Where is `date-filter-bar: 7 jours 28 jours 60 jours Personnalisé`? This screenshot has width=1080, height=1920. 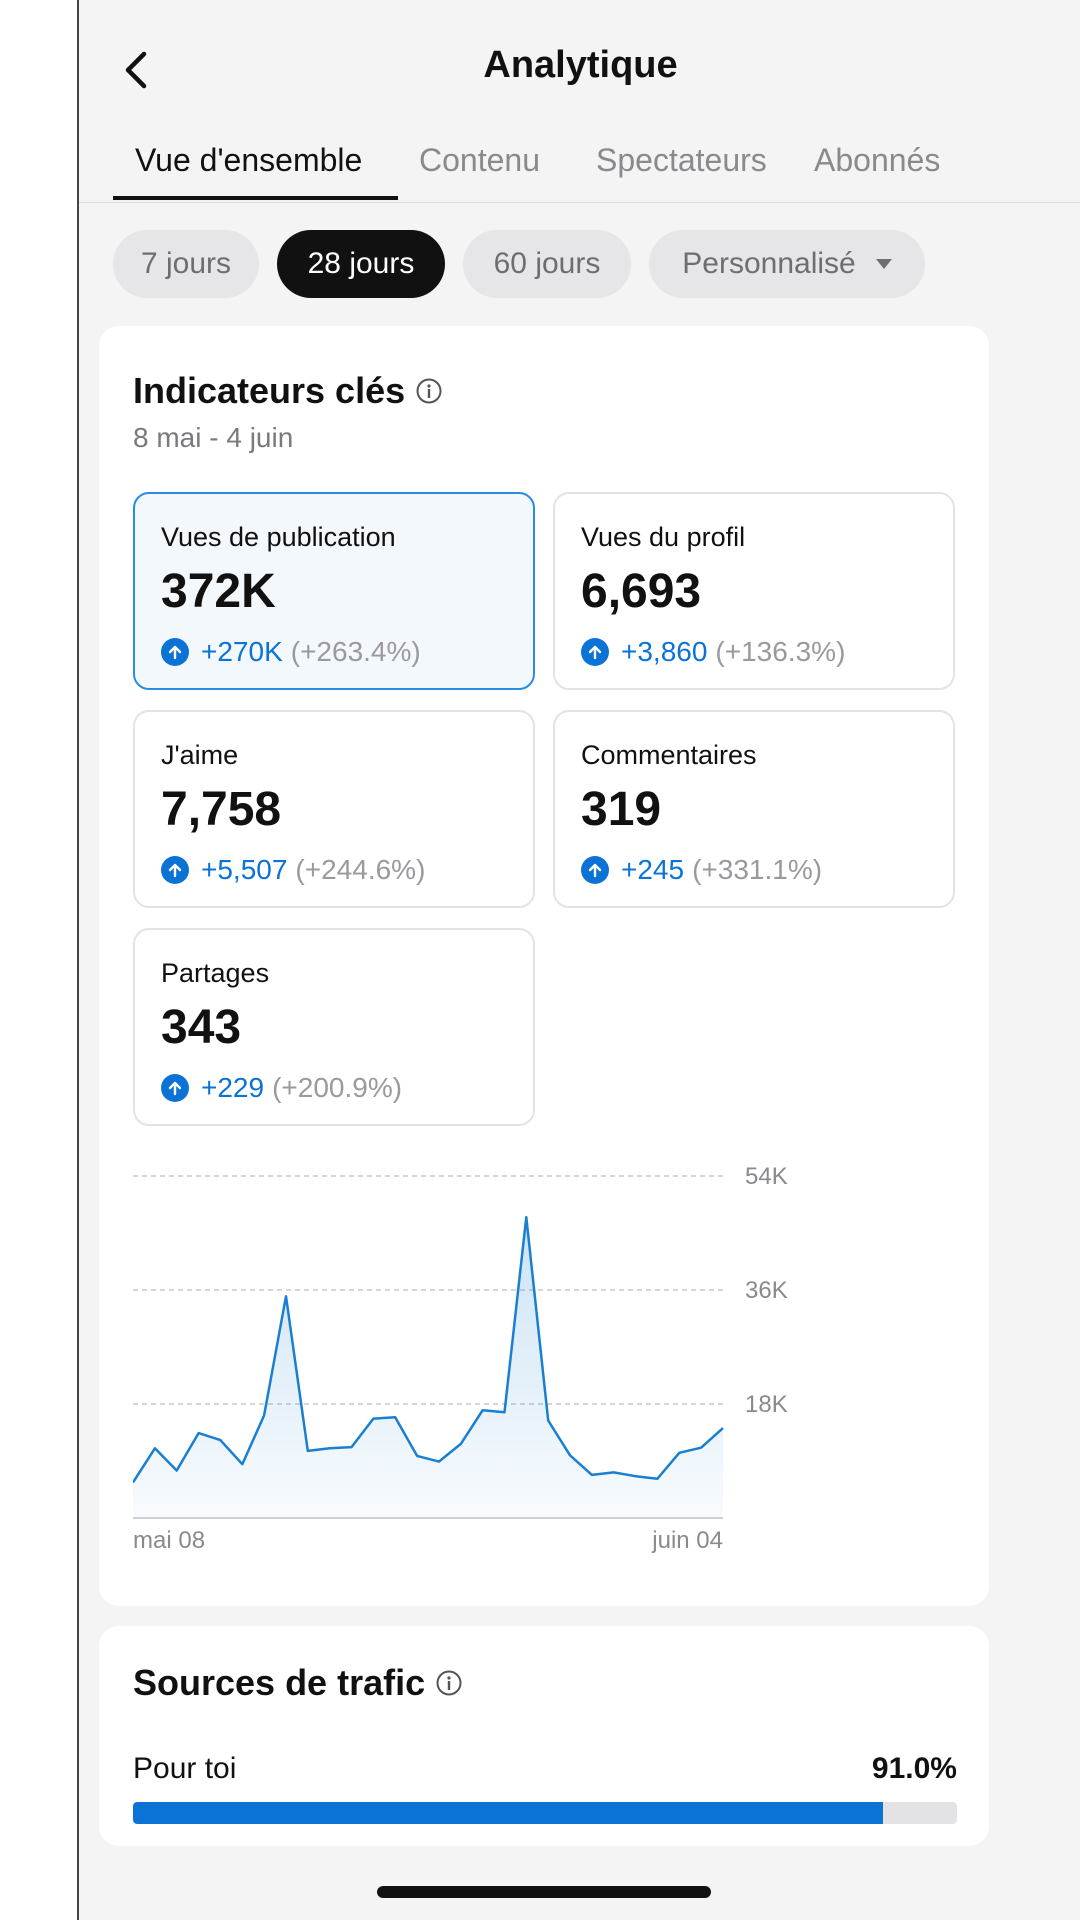
date-filter-bar: 7 jours 28 jours 60 jours Personnalisé is located at coordinates (579, 265).